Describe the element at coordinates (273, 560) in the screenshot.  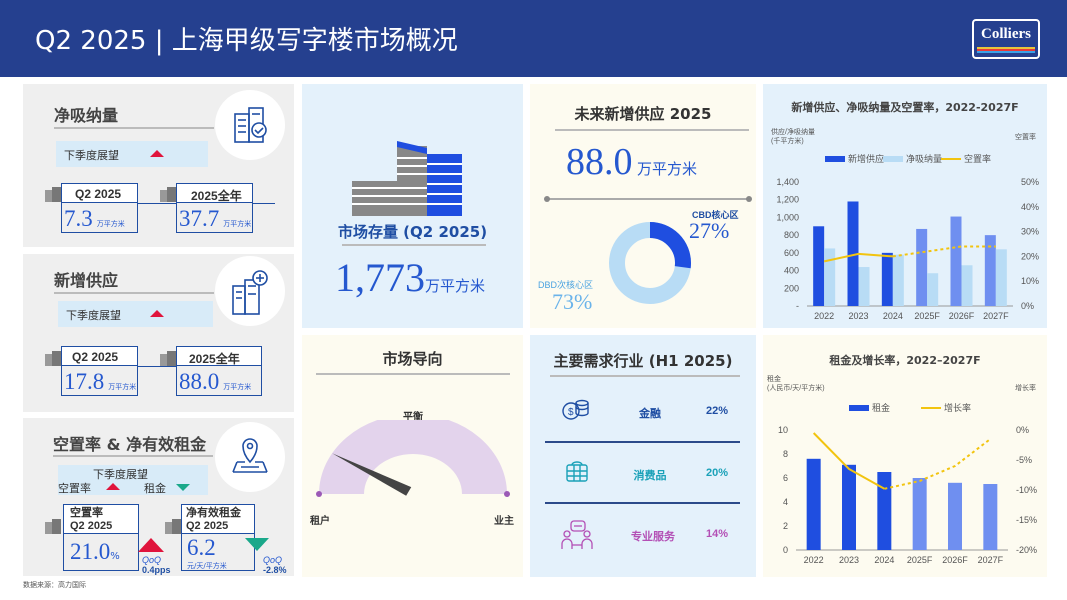
I see `rent-qoq-label: QoQ` at that location.